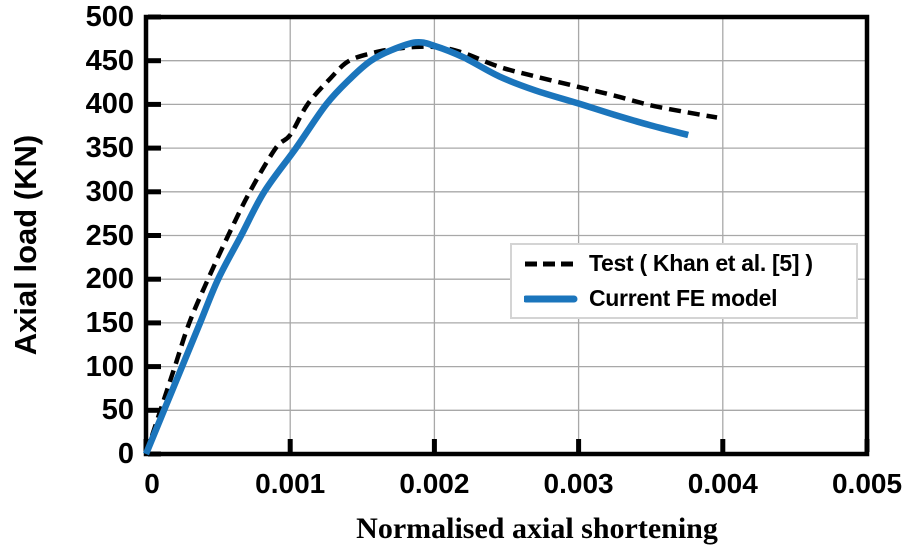 This screenshot has width=903, height=556. I want to click on y-axis-tick-label: 100, so click(109, 366).